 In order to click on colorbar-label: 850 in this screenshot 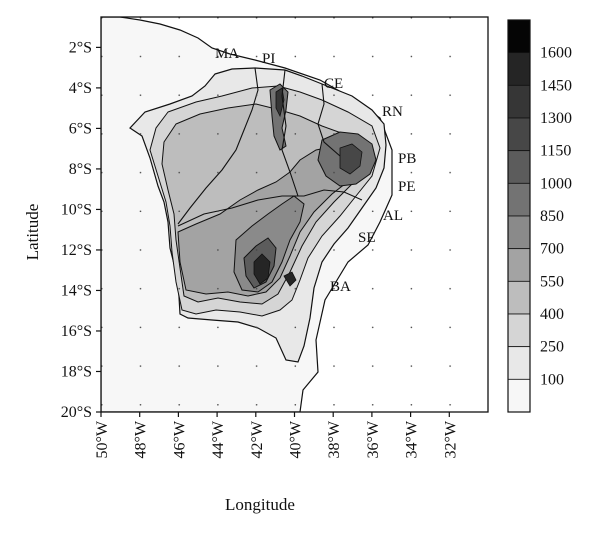, I will do `click(552, 216)`.